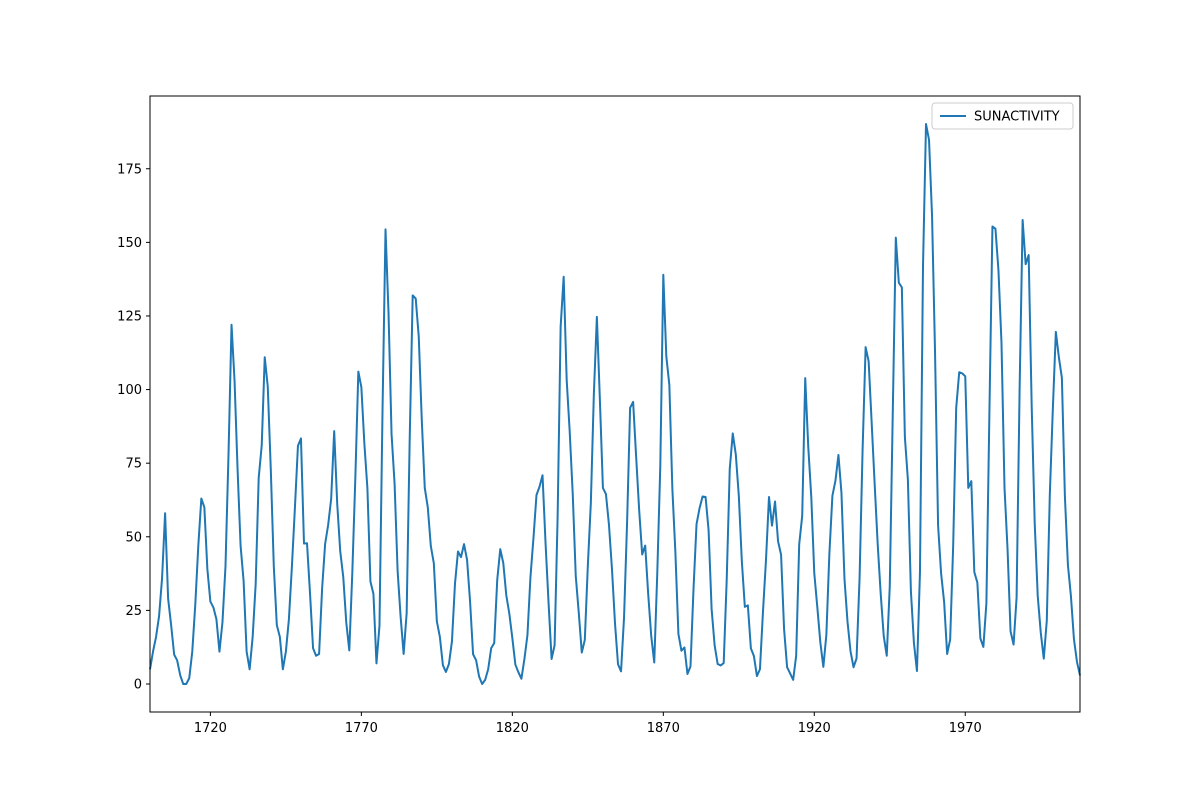 This screenshot has height=800, width=1200. I want to click on y-tick-label: 100, so click(129, 390).